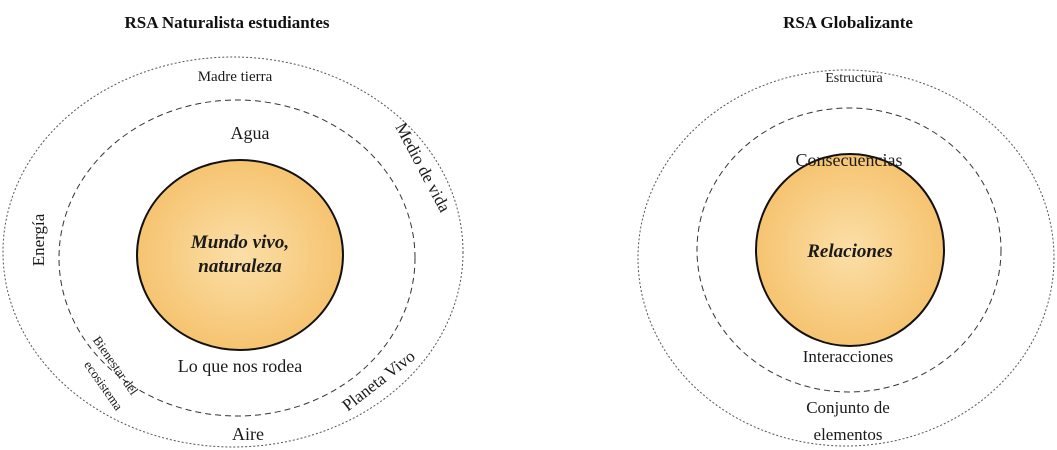  What do you see at coordinates (38, 239) in the screenshot?
I see `left-outer-label-energia: Energía` at bounding box center [38, 239].